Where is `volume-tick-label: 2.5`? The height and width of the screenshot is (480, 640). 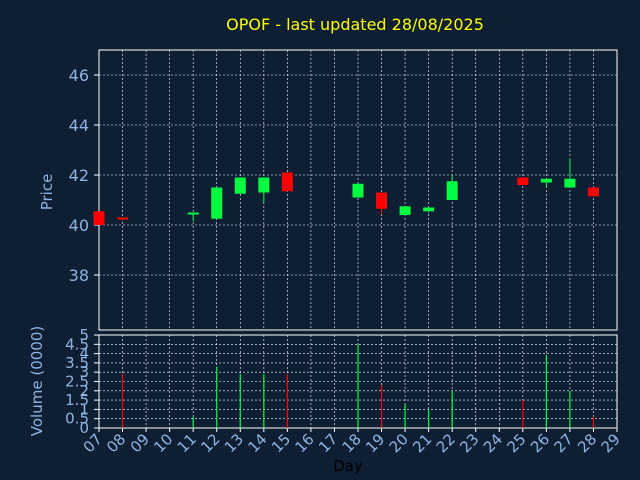
volume-tick-label: 2.5 is located at coordinates (77, 382).